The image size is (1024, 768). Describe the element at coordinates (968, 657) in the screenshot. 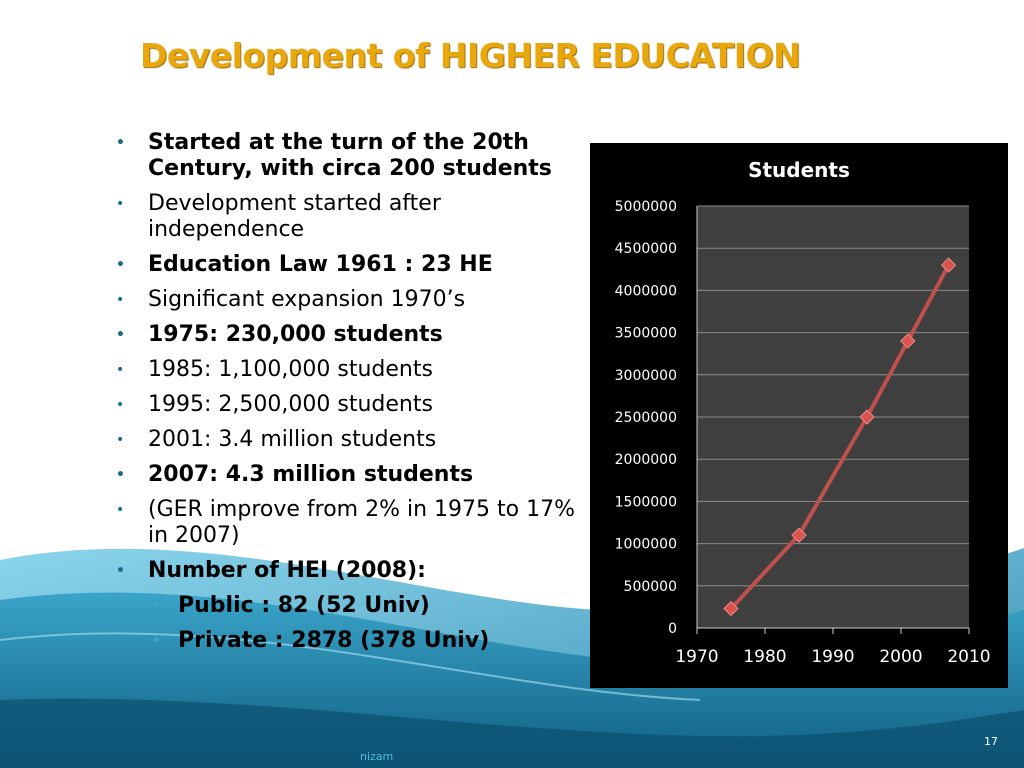

I see `x-tick-label: 2010` at that location.